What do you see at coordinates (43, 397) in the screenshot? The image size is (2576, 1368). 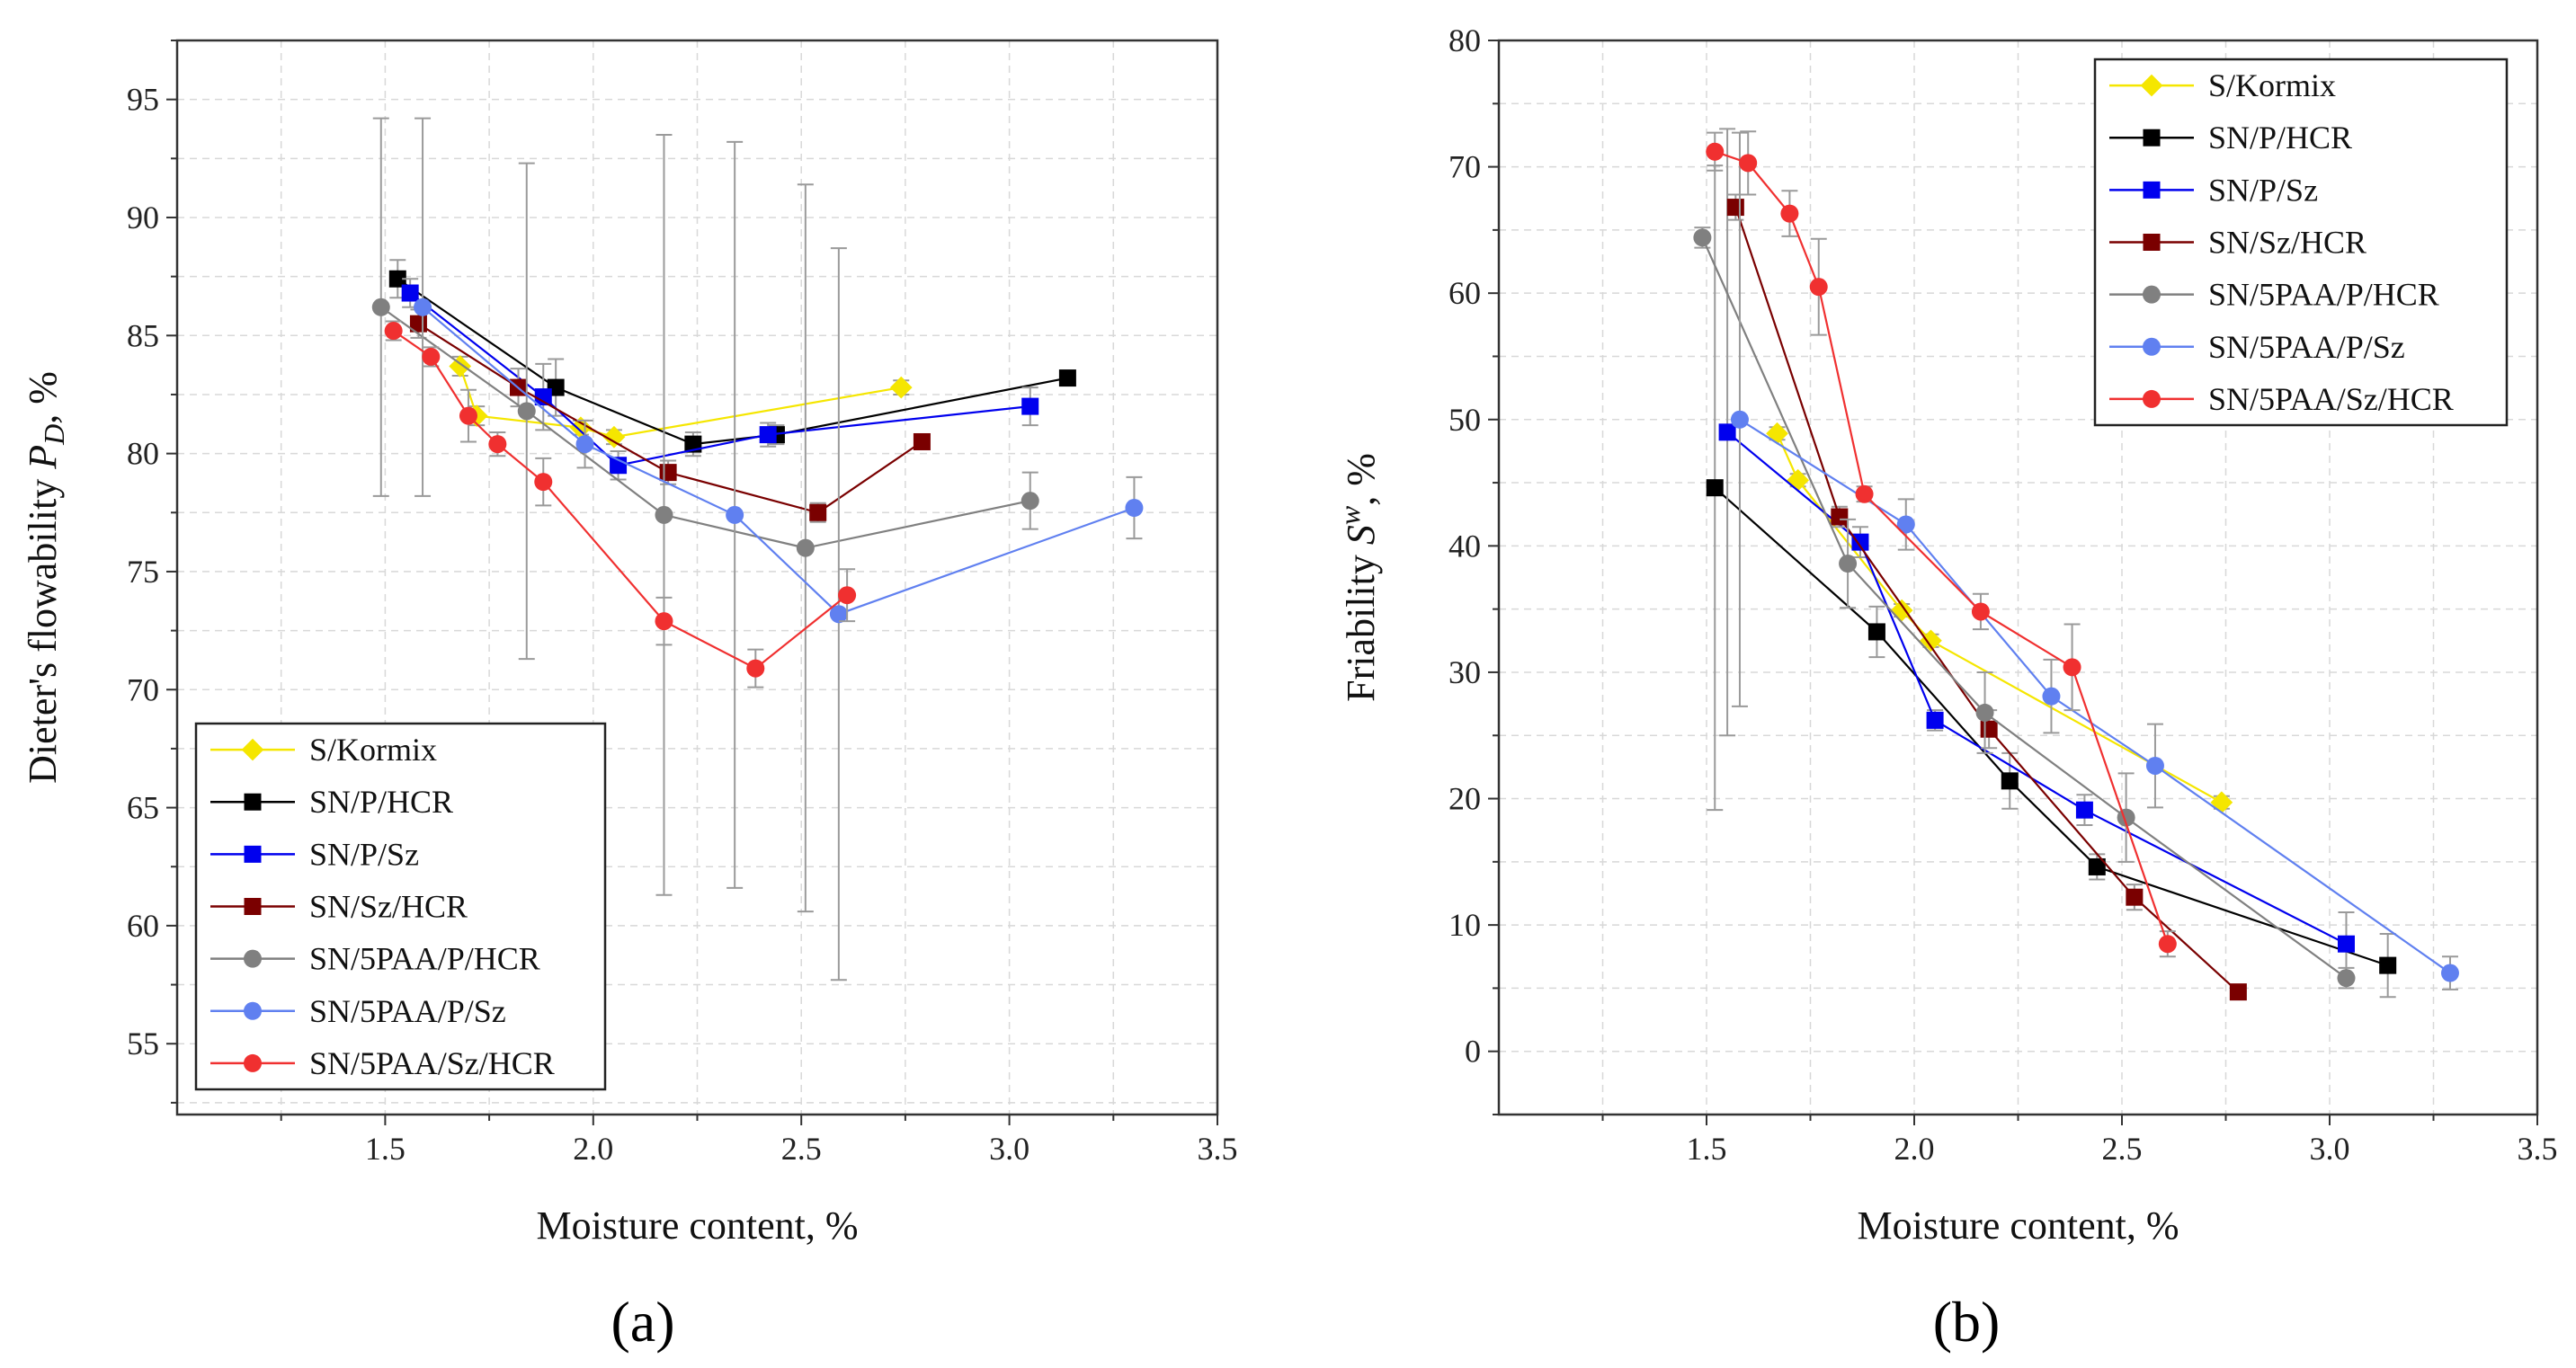 I see `y-axis-title-unit: , %` at bounding box center [43, 397].